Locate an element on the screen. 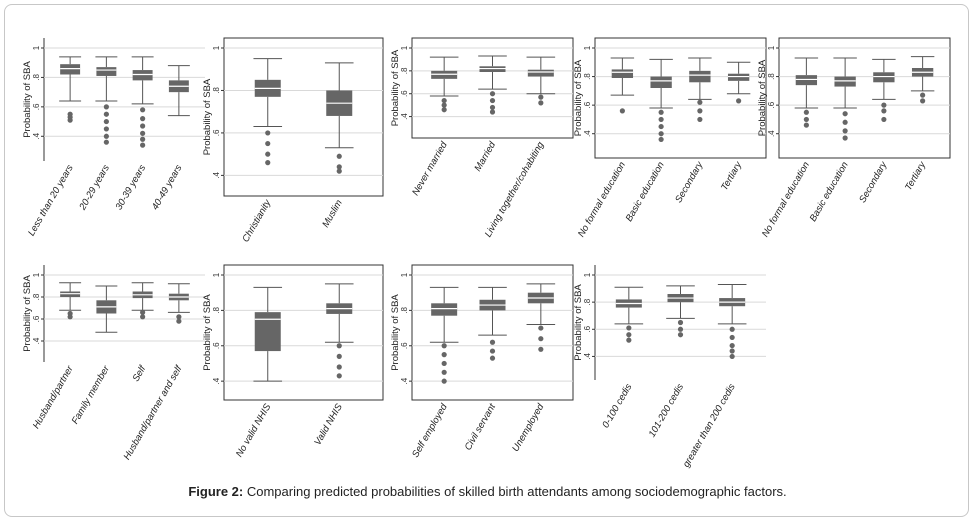 Image resolution: width=975 pixels, height=523 pixels. x-category-label: Self employed is located at coordinates (430, 430).